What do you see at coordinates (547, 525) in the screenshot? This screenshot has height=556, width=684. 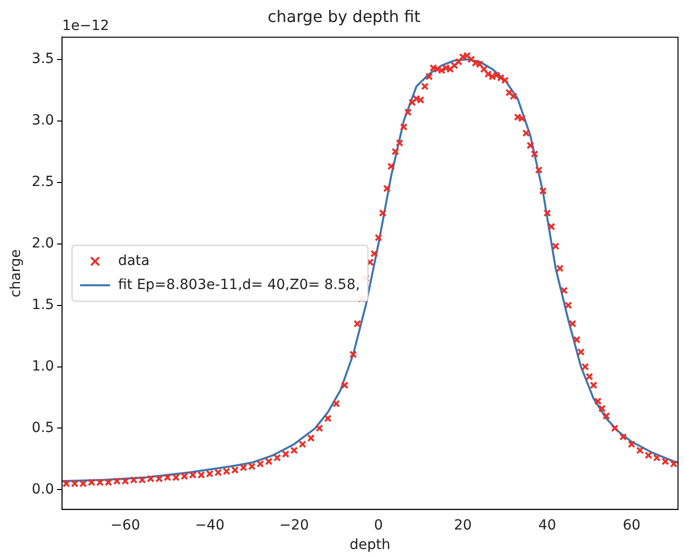 I see `x-tick-label: 40` at bounding box center [547, 525].